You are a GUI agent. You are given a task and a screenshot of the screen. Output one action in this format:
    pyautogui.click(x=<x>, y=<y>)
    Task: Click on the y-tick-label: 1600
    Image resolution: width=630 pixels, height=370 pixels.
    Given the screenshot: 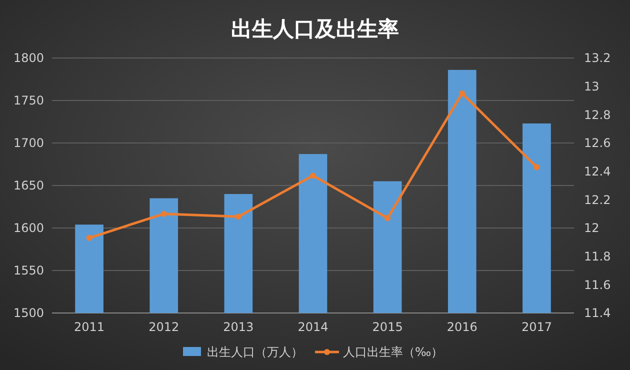 What is the action you would take?
    pyautogui.click(x=28, y=228)
    